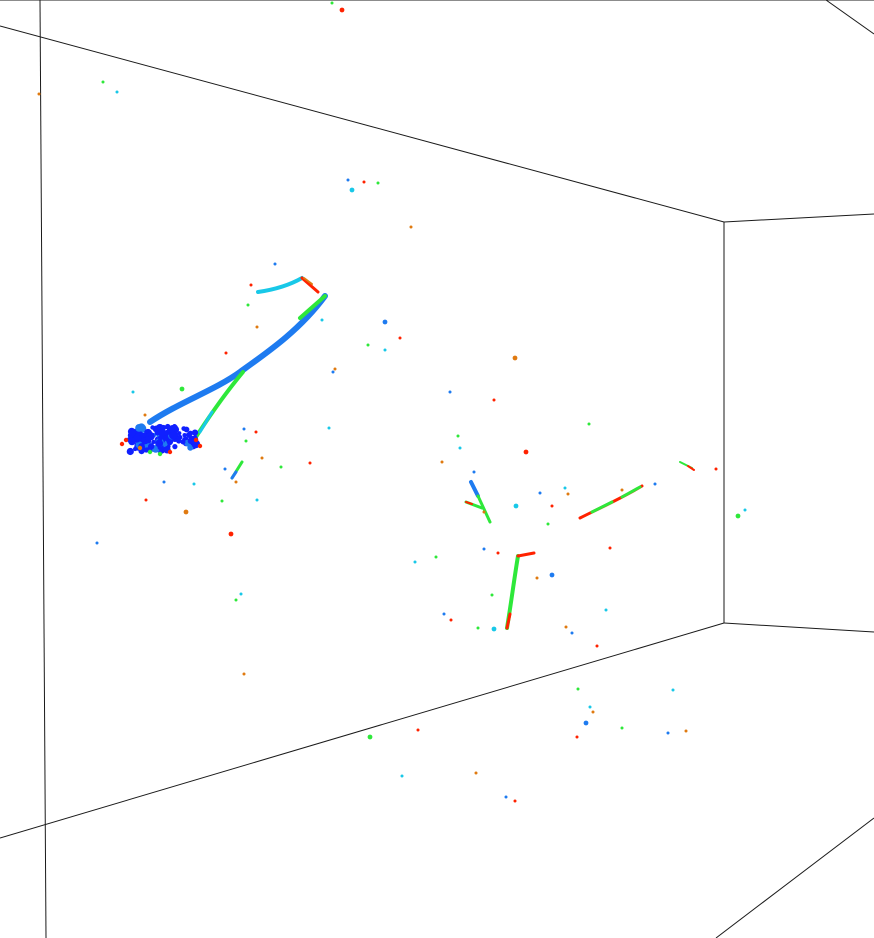 Image resolution: width=874 pixels, height=938 pixels. Describe the element at coordinates (474, 489) in the screenshot. I see `track-center-blue` at that location.